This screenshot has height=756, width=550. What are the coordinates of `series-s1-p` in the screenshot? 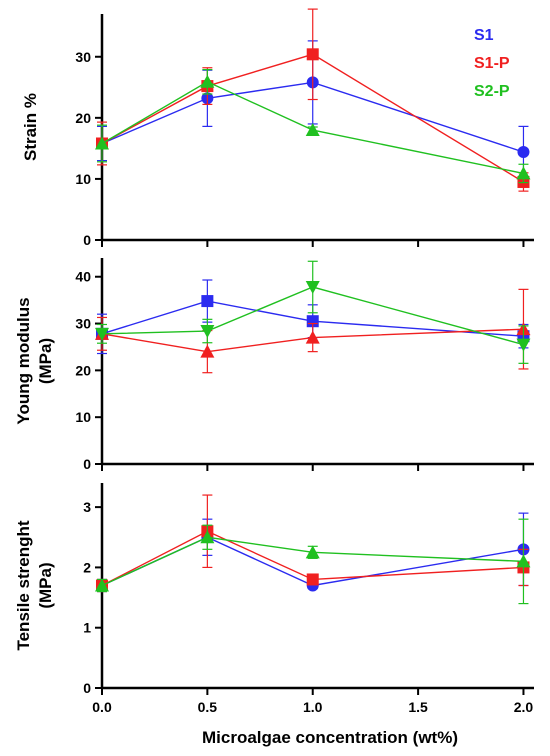 It's located at (313, 543).